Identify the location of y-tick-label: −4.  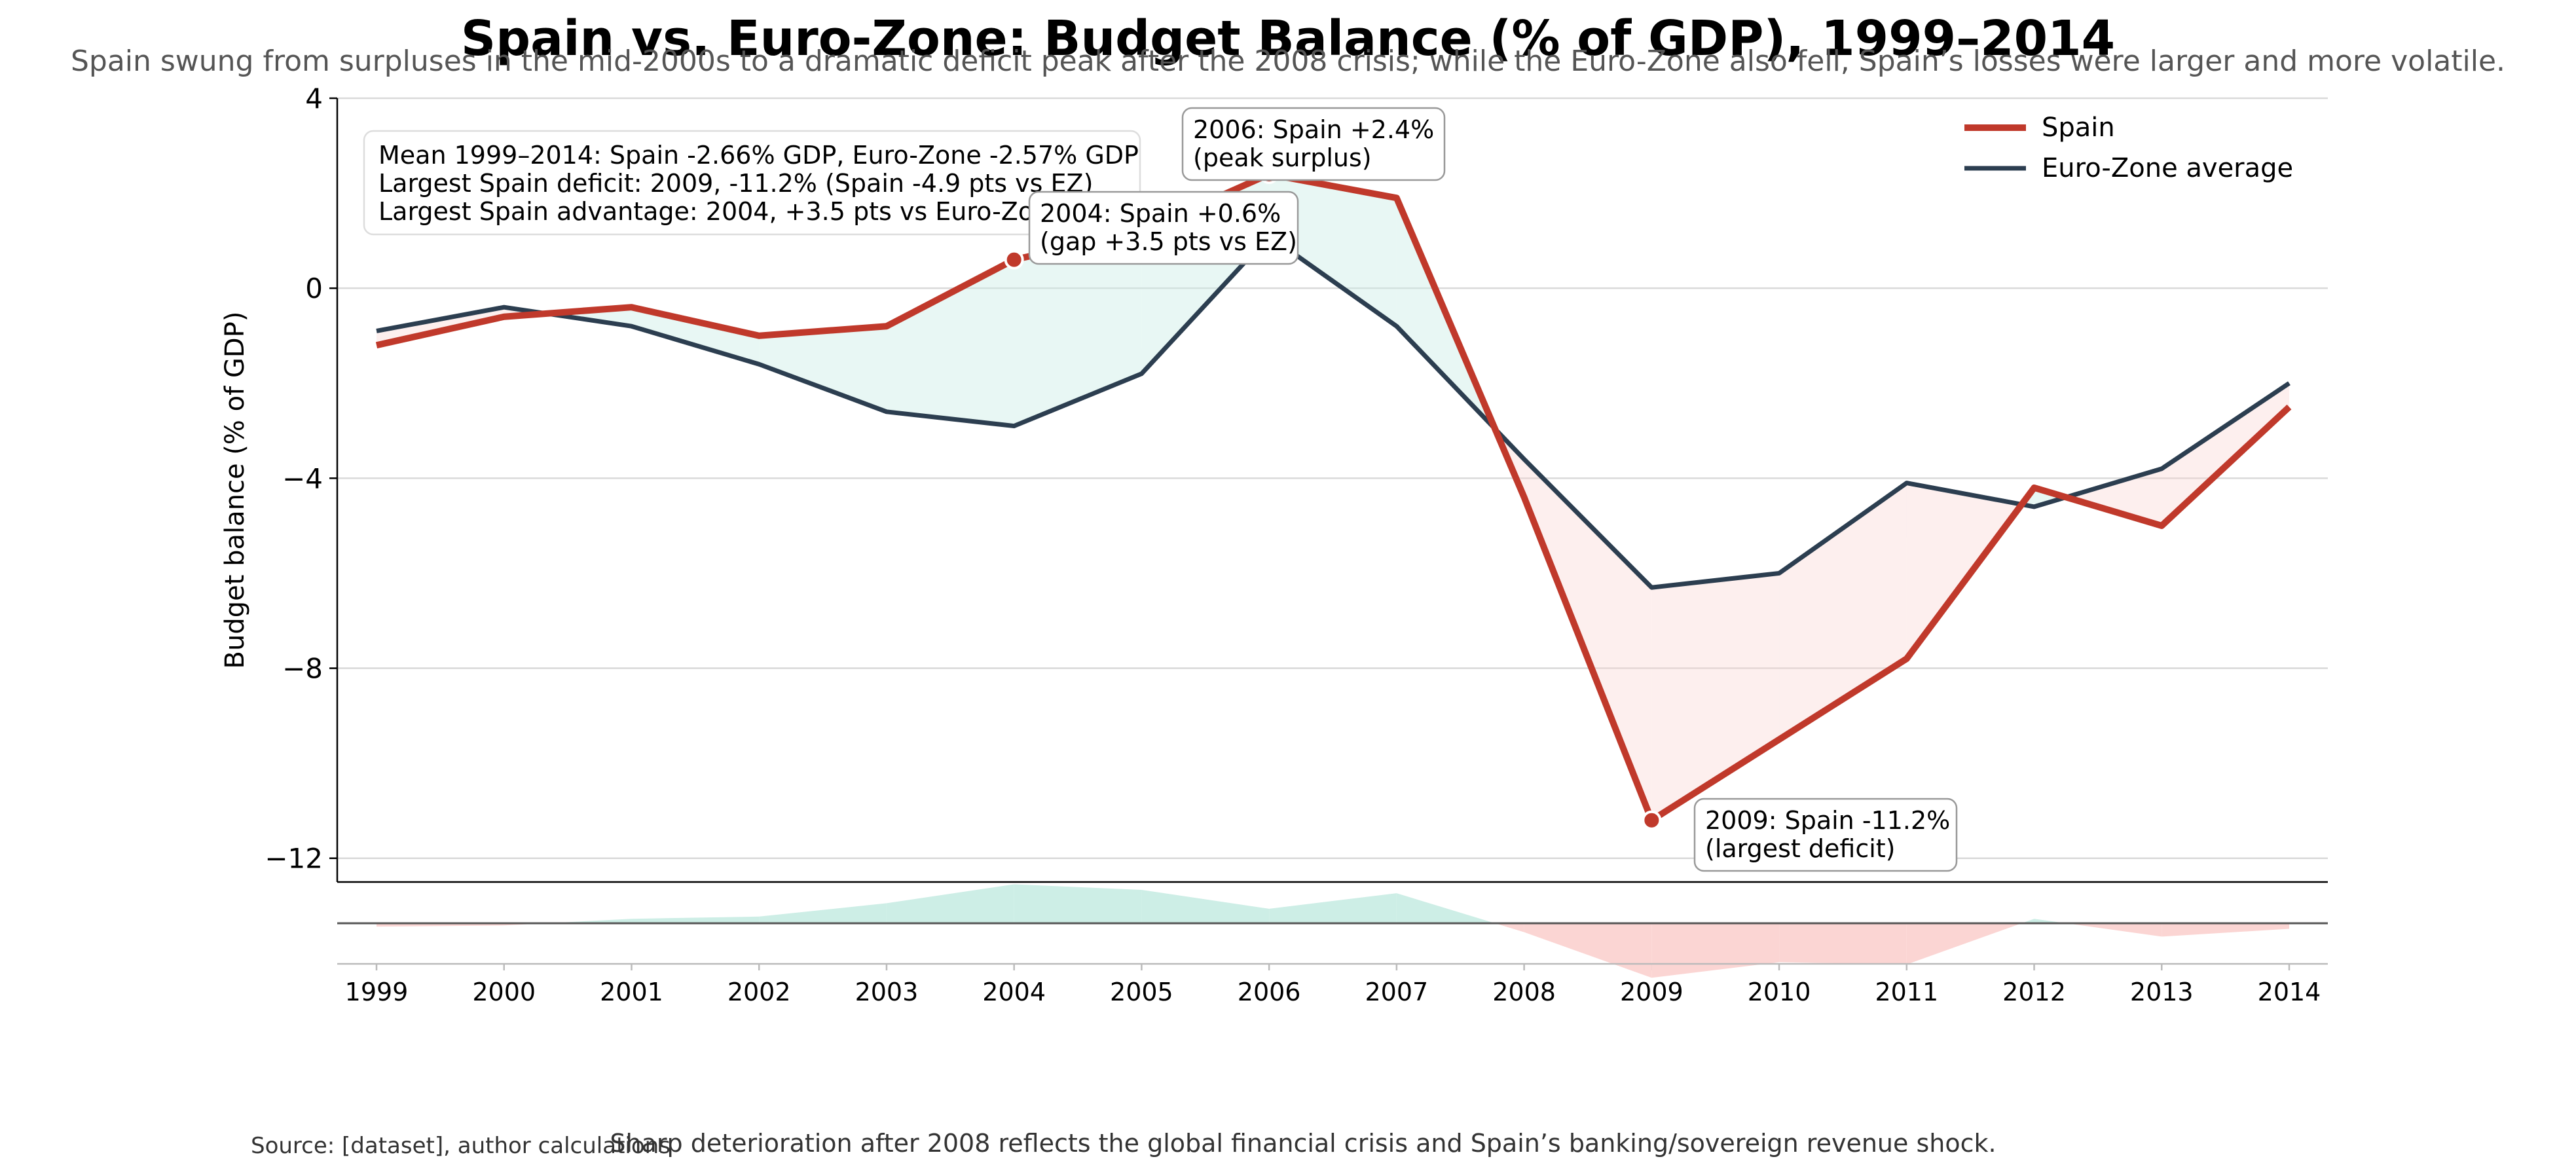
(302, 478).